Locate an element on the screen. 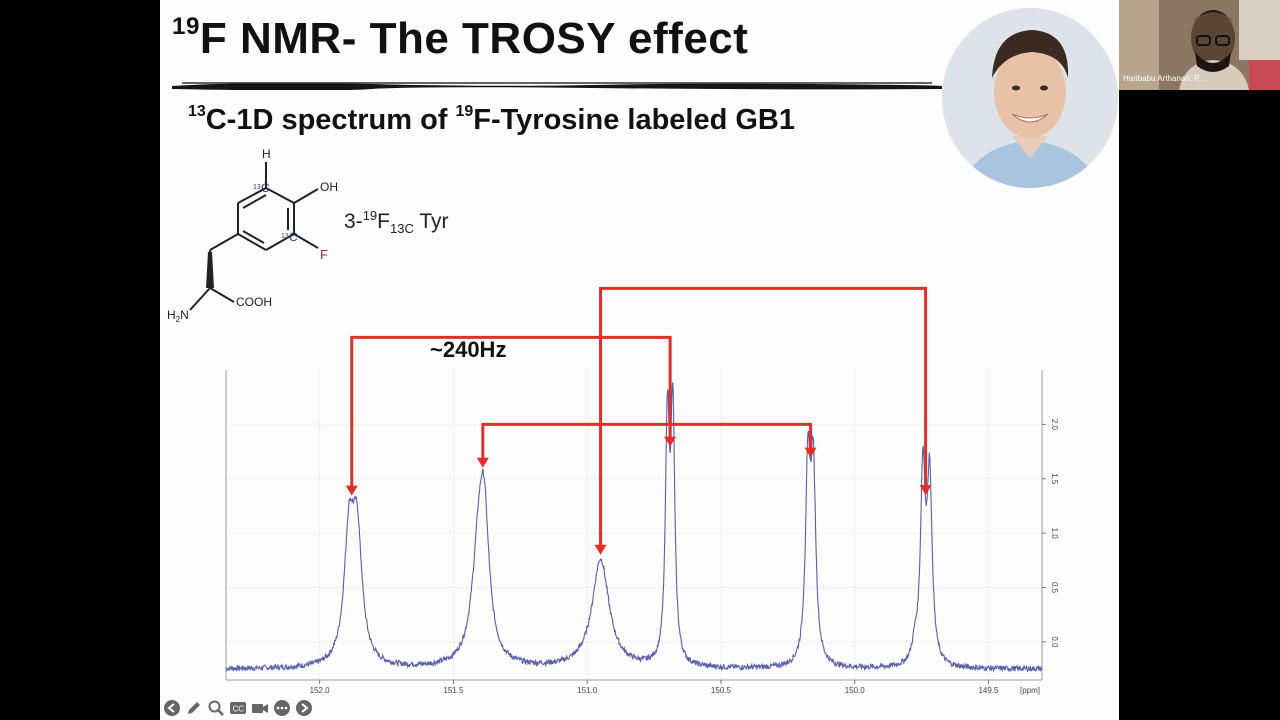  y-tick-label: 1.0 is located at coordinates (1054, 534).